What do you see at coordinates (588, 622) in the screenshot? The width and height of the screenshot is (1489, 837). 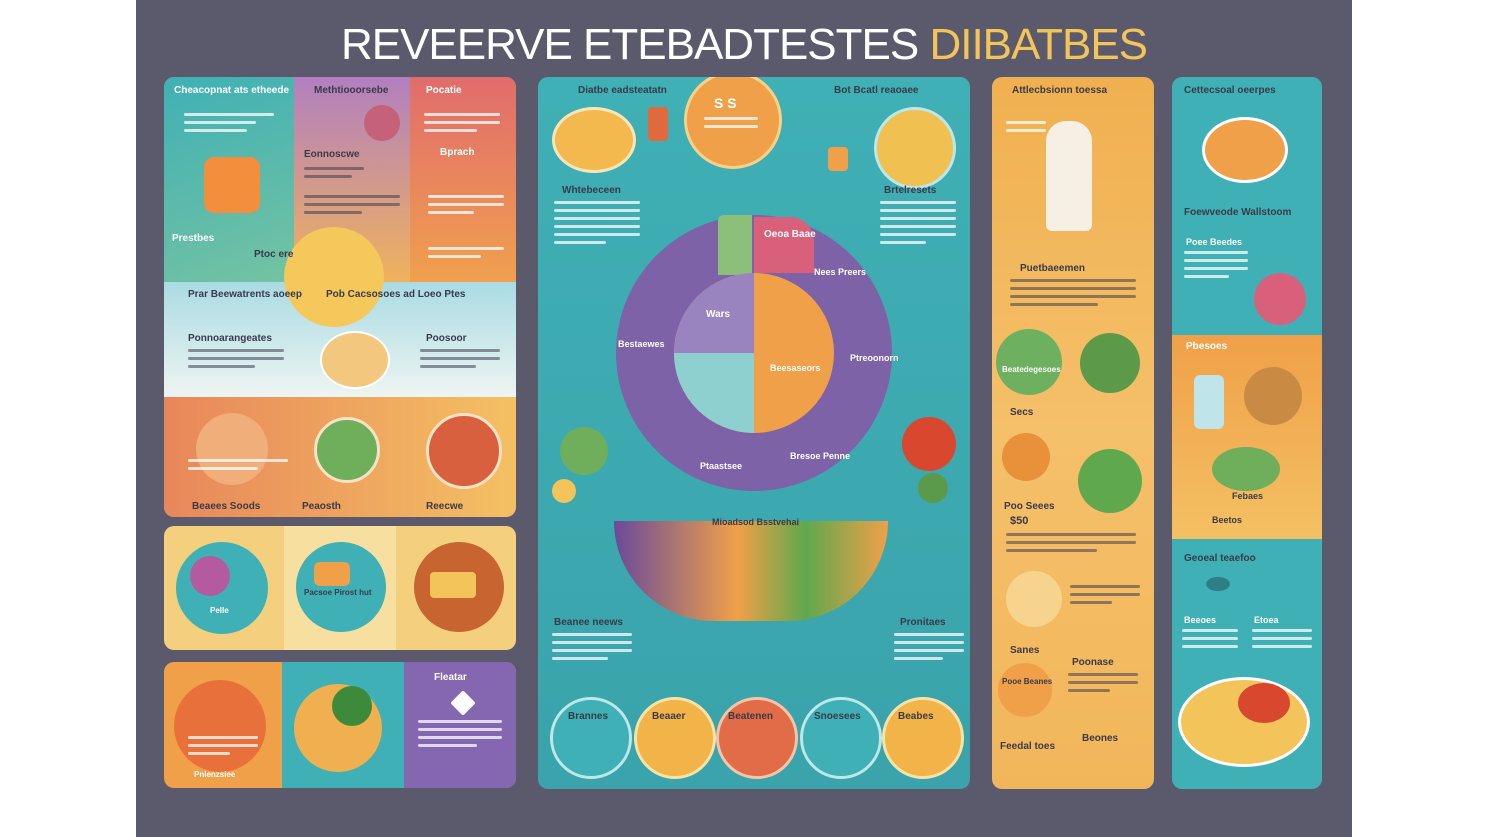 I see `center-label-beanee-neews: Beanee neews` at bounding box center [588, 622].